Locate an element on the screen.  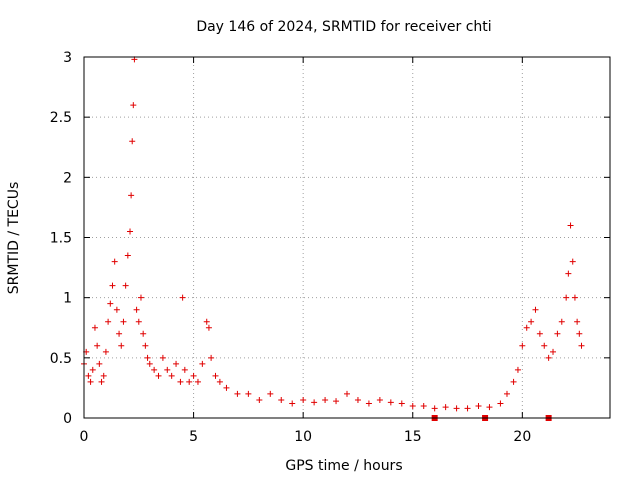
x-axis-label: GPS time / hours is located at coordinates (343, 466).